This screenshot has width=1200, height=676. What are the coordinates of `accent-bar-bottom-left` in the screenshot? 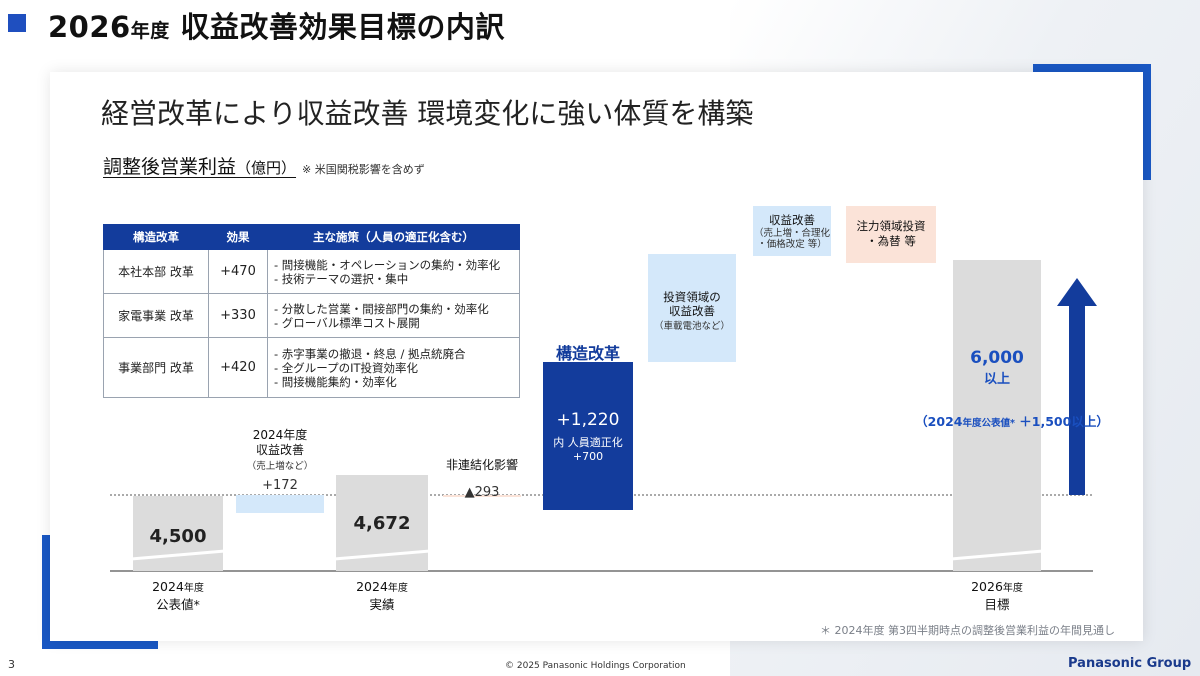 It's located at (46, 592).